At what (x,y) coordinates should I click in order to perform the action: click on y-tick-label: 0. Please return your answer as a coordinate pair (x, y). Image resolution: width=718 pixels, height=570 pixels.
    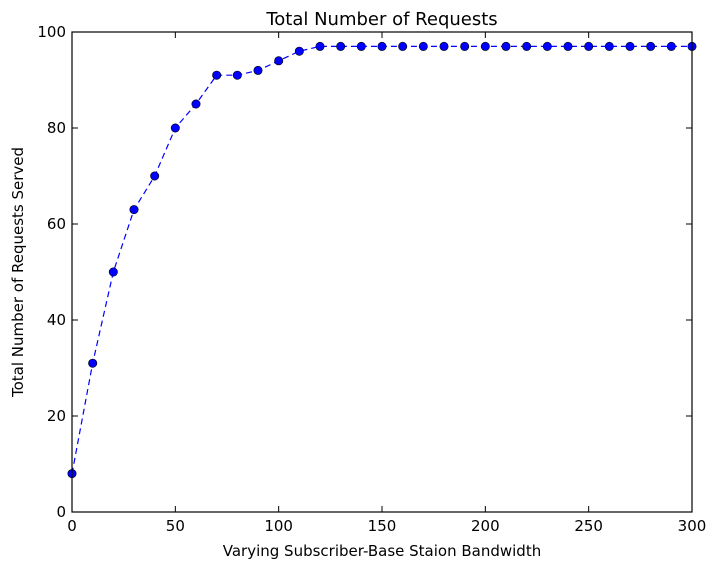
    Looking at the image, I should click on (61, 512).